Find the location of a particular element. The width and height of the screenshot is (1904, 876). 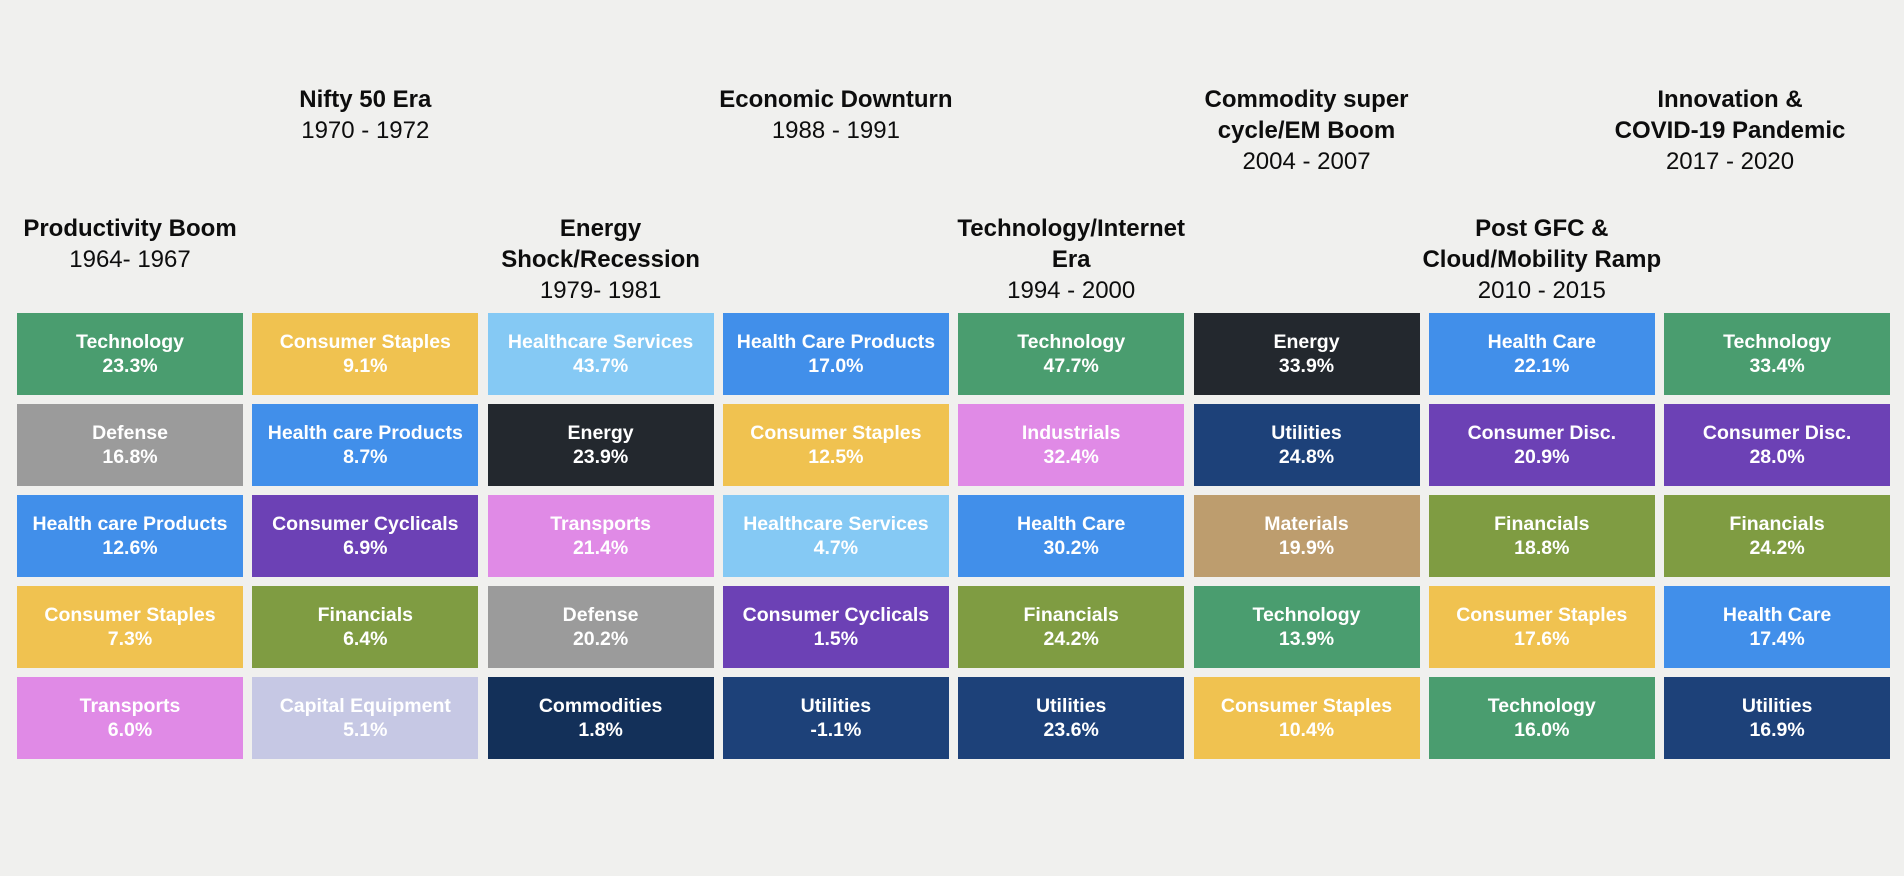

sector-value: 17.6% is located at coordinates (1542, 639).